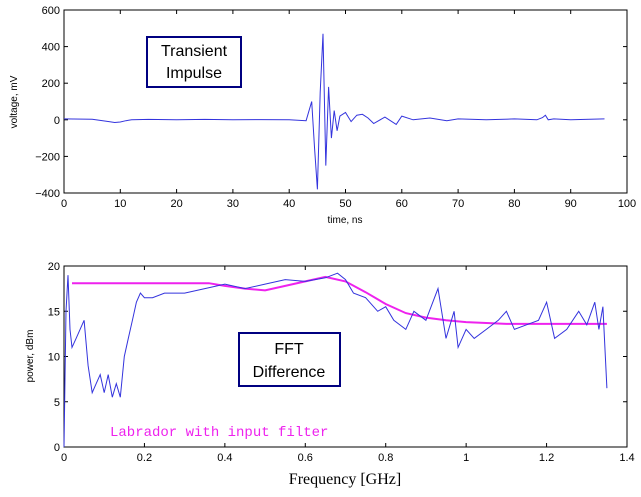  Describe the element at coordinates (289, 372) in the screenshot. I see `annotation-line-2: Difference` at that location.